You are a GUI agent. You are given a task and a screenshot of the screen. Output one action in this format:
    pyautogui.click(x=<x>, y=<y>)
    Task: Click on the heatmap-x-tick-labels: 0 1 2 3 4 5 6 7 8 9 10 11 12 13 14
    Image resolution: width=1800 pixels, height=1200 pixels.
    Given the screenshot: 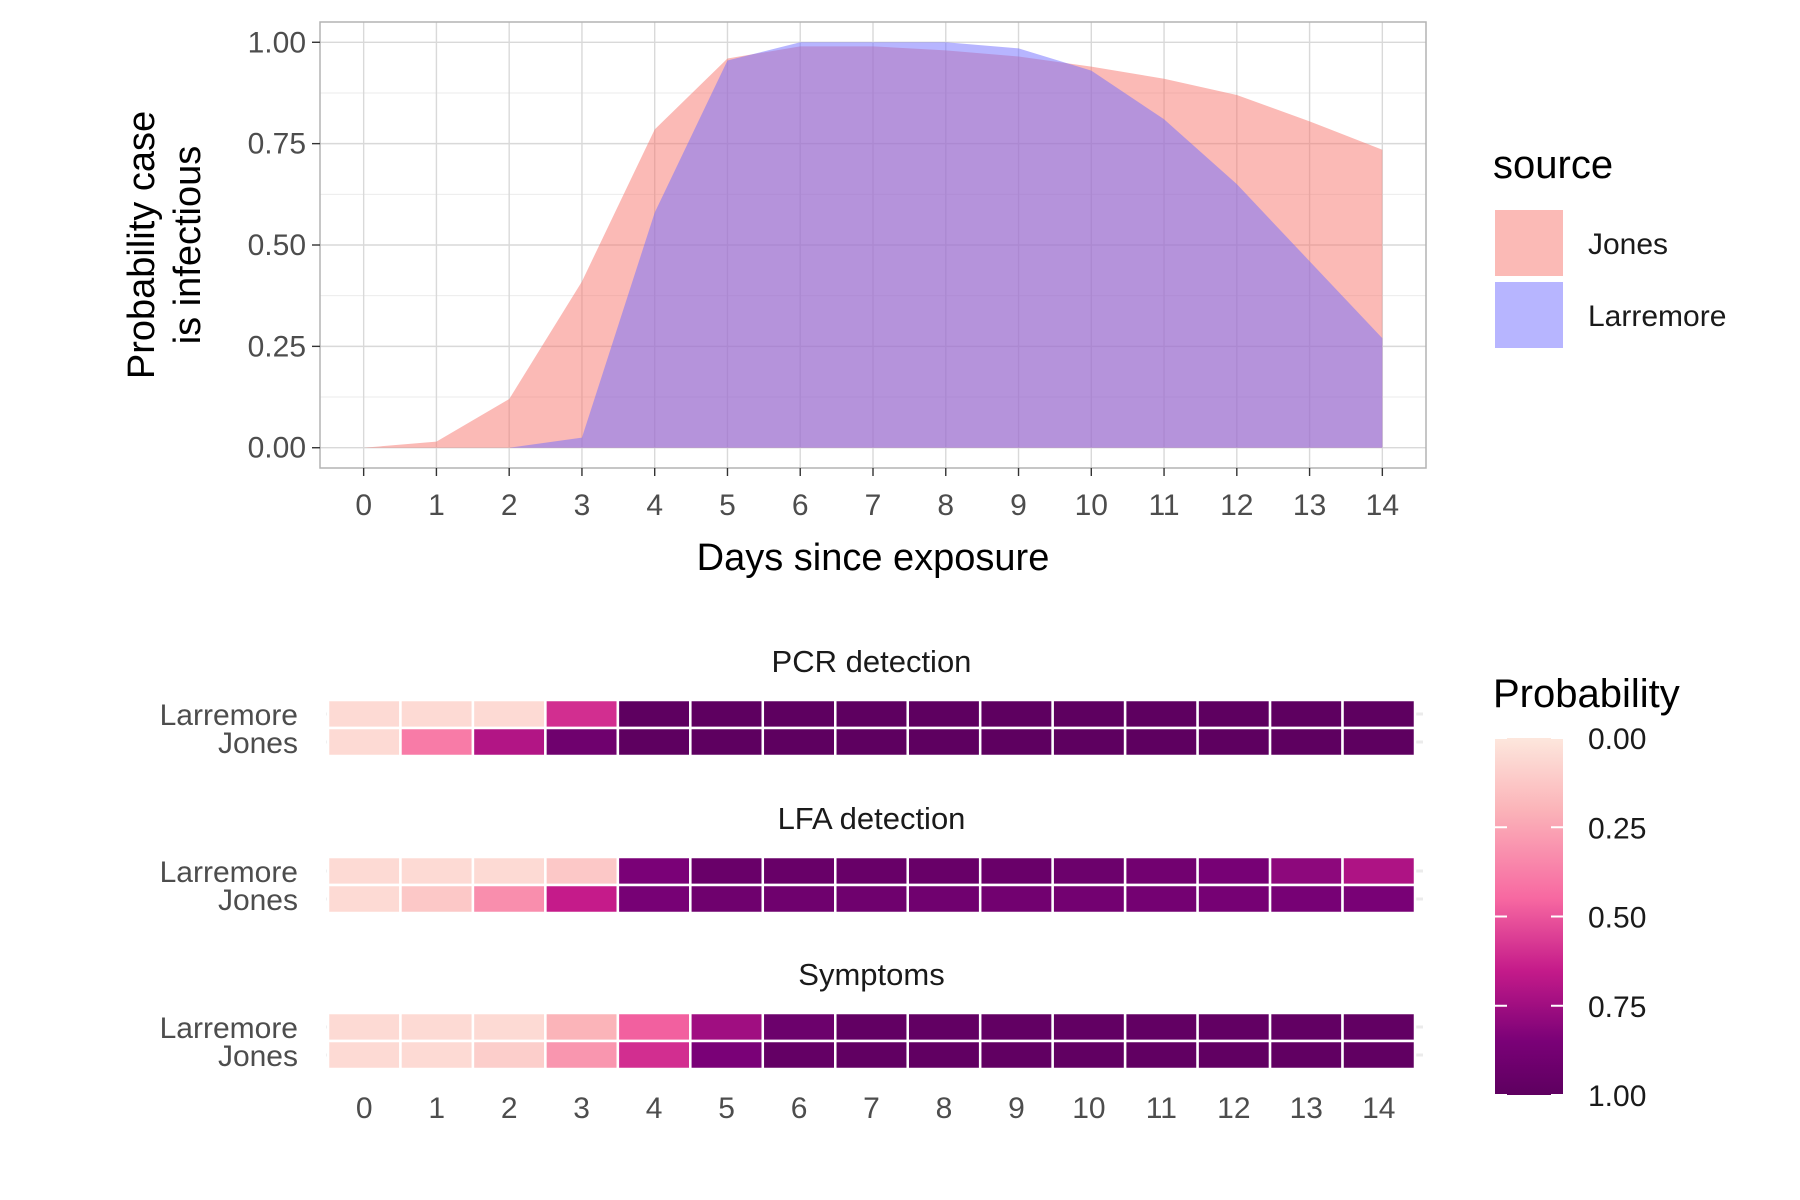 What is the action you would take?
    pyautogui.click(x=876, y=1108)
    